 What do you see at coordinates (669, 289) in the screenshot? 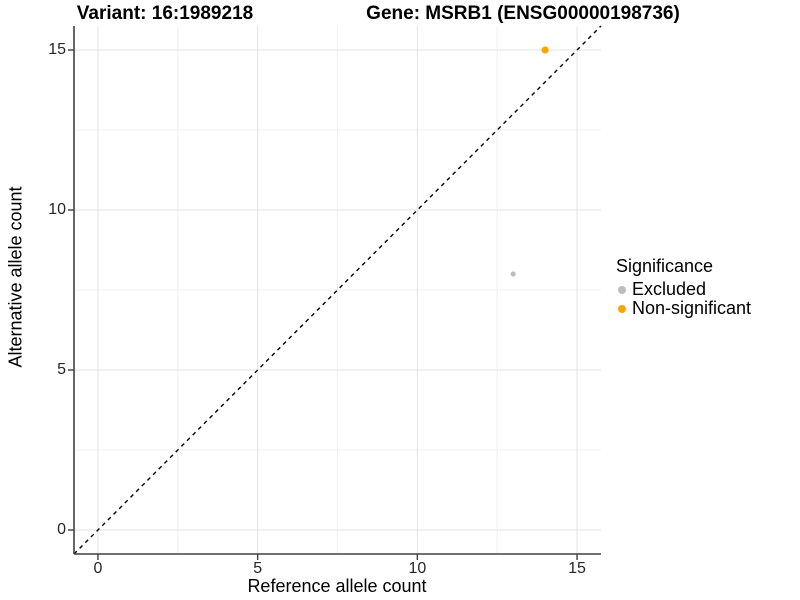
I see `legend-label: Excluded` at bounding box center [669, 289].